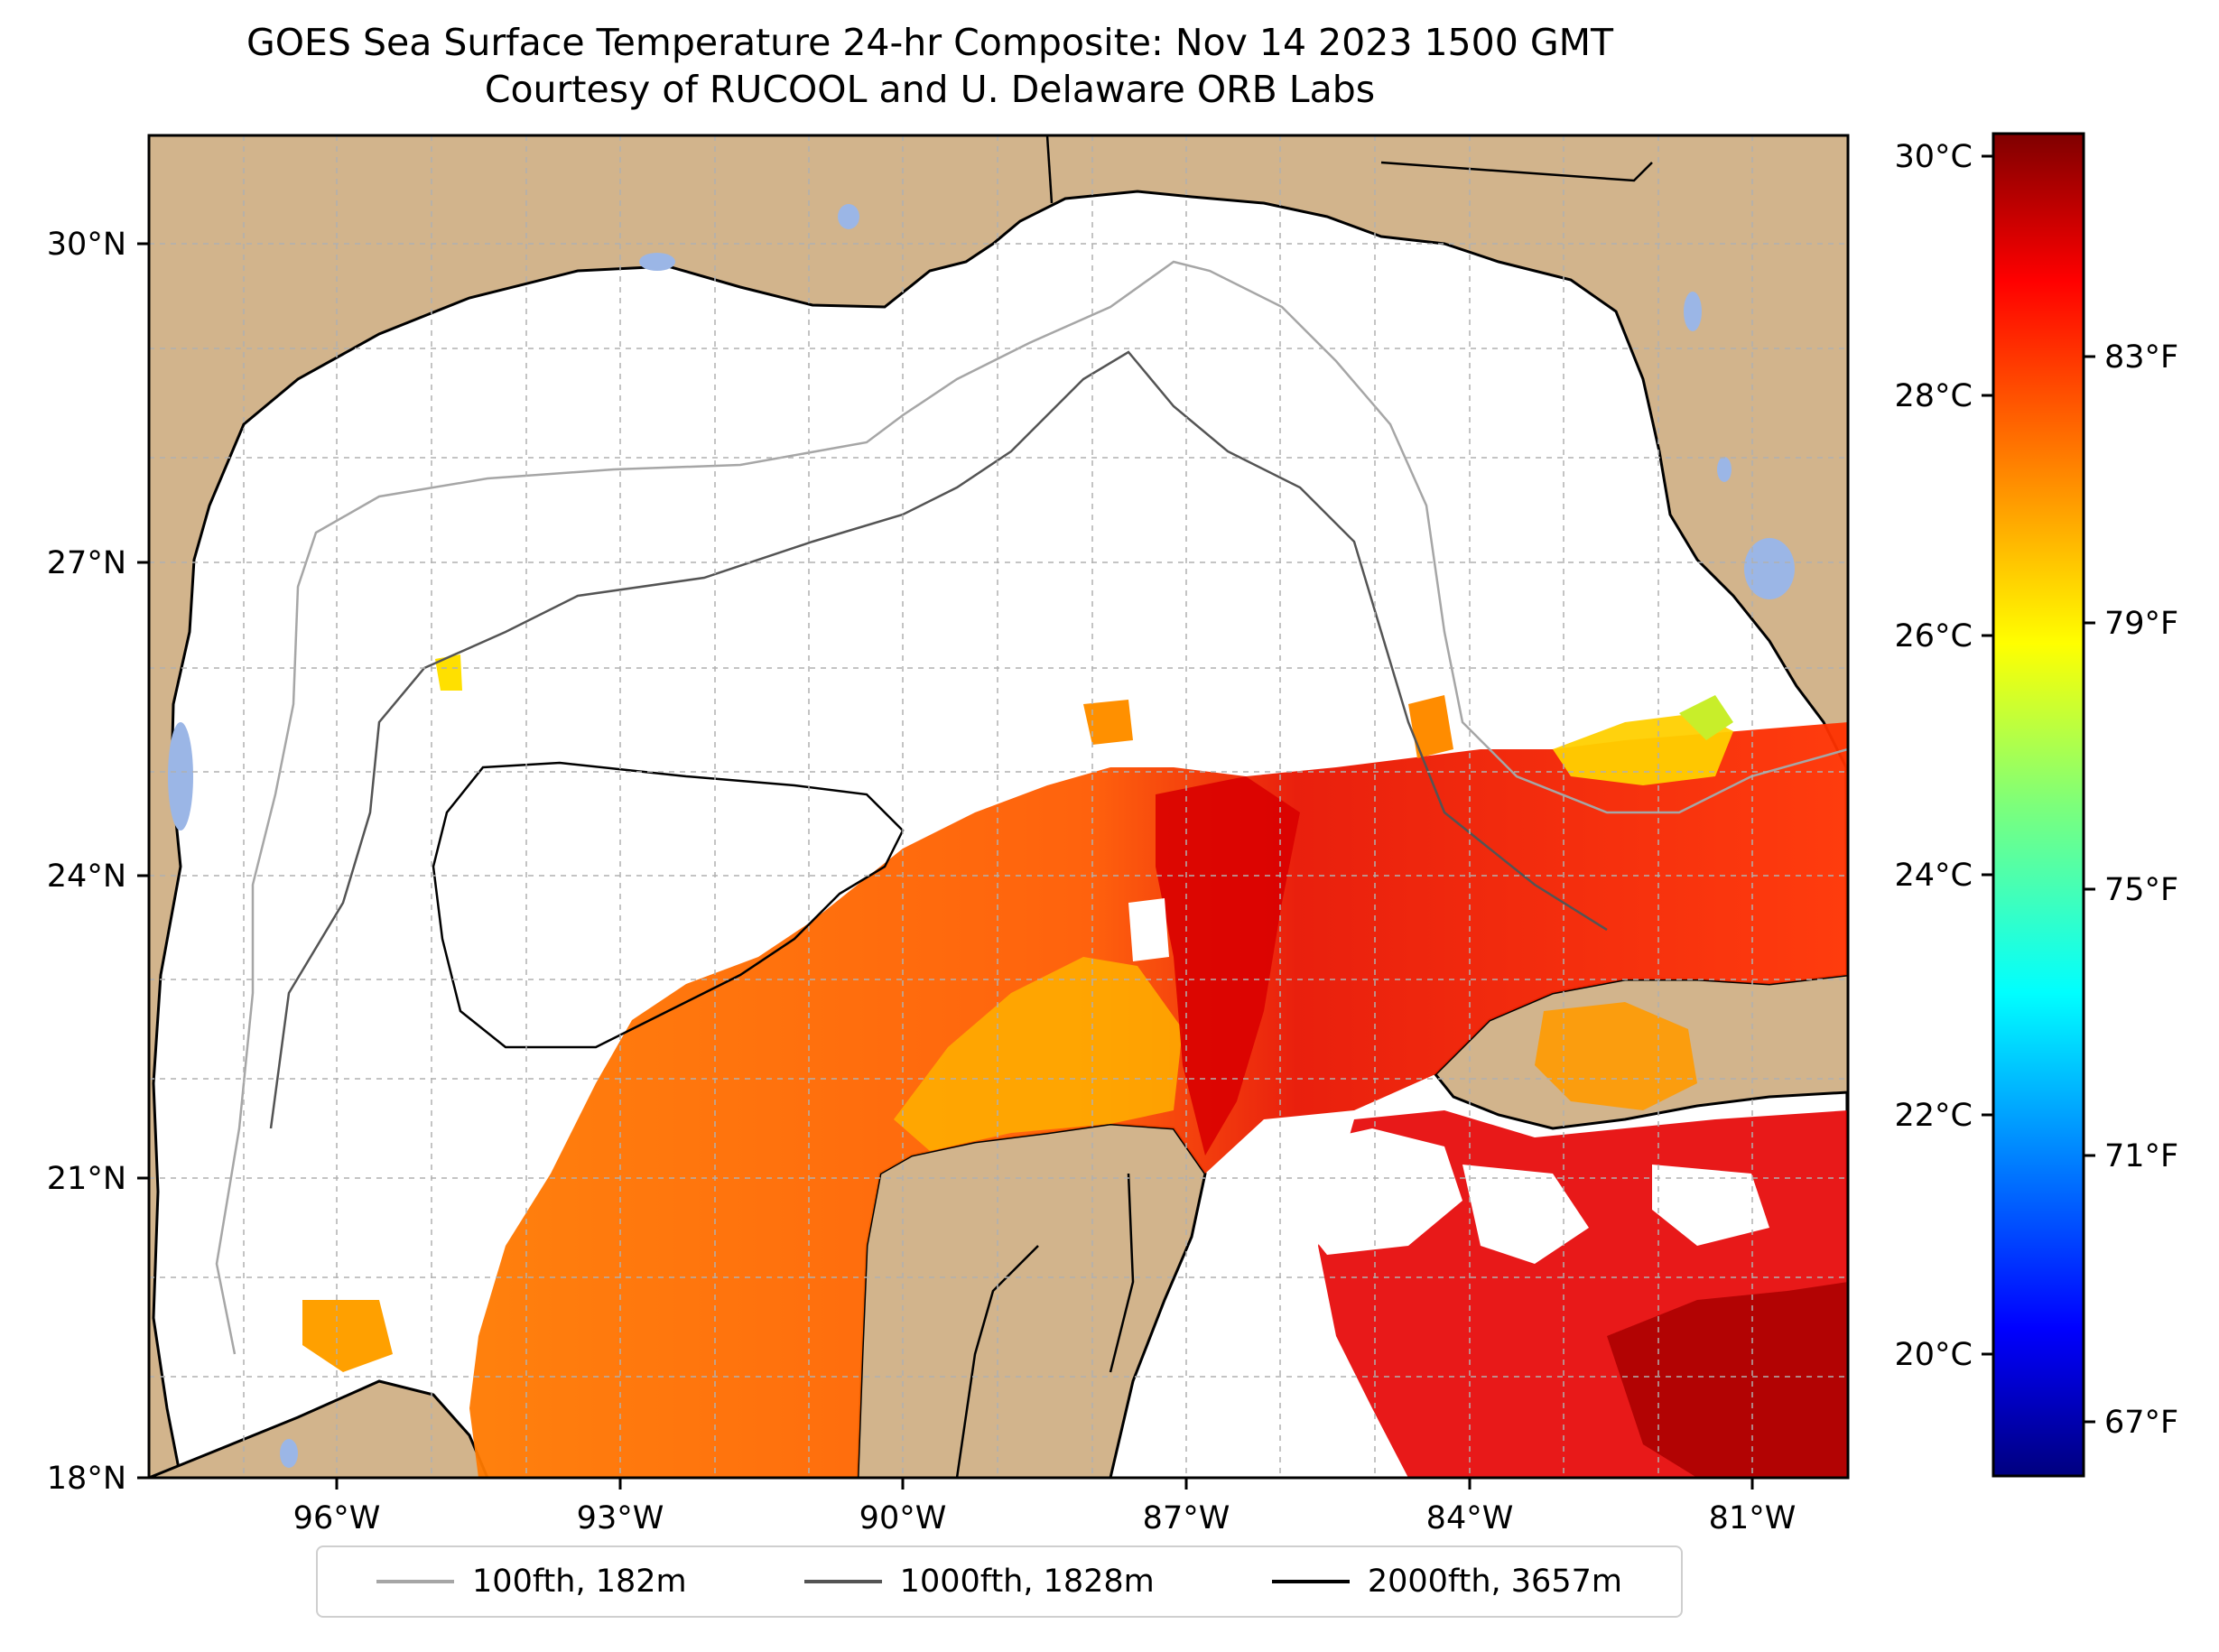 The image size is (2219, 1652). I want to click on mexico-south-land, so click(319, 1428).